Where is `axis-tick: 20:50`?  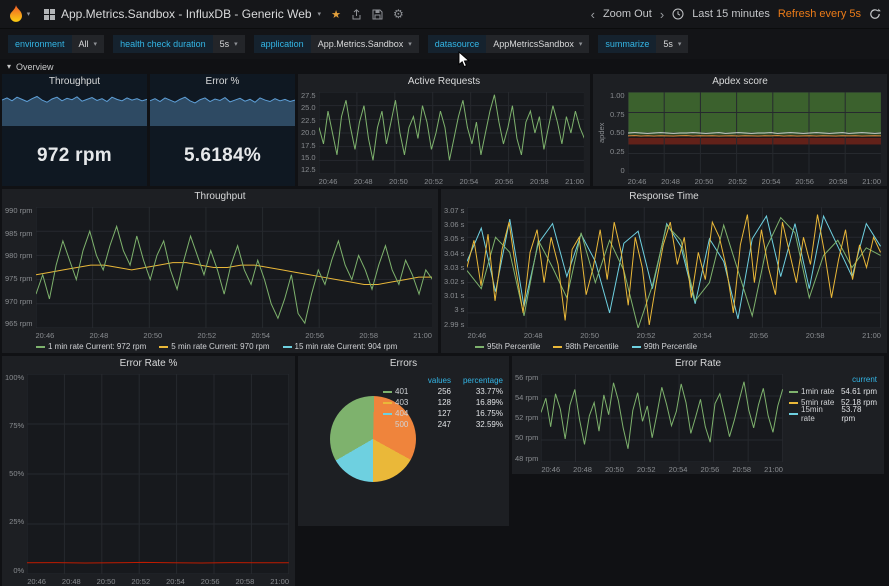
axis-tick: 20:50 is located at coordinates (589, 335).